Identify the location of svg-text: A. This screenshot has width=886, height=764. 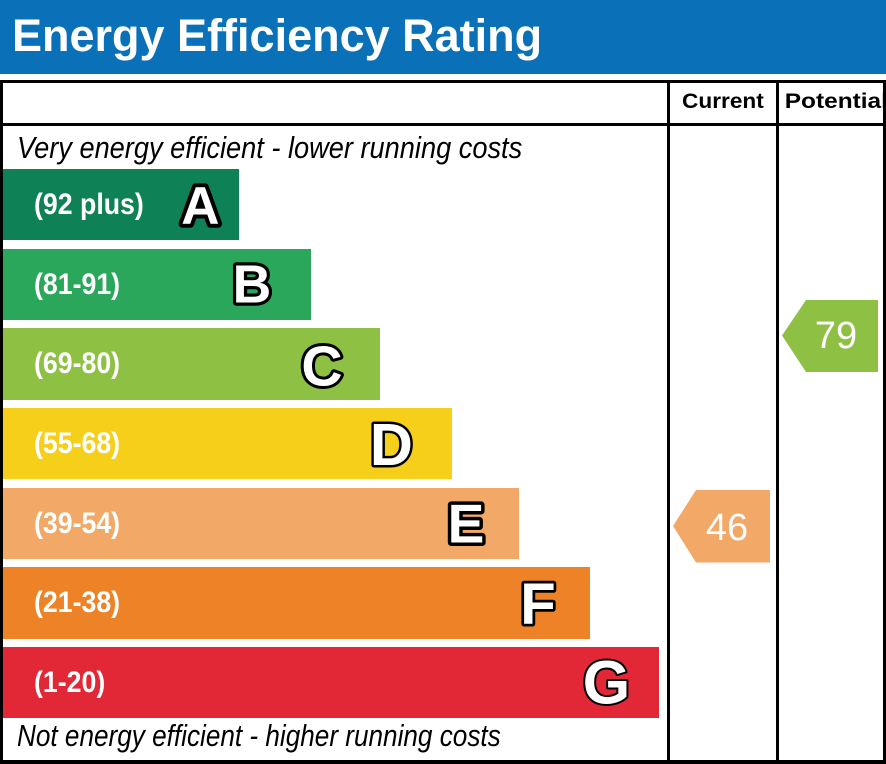
(200, 206).